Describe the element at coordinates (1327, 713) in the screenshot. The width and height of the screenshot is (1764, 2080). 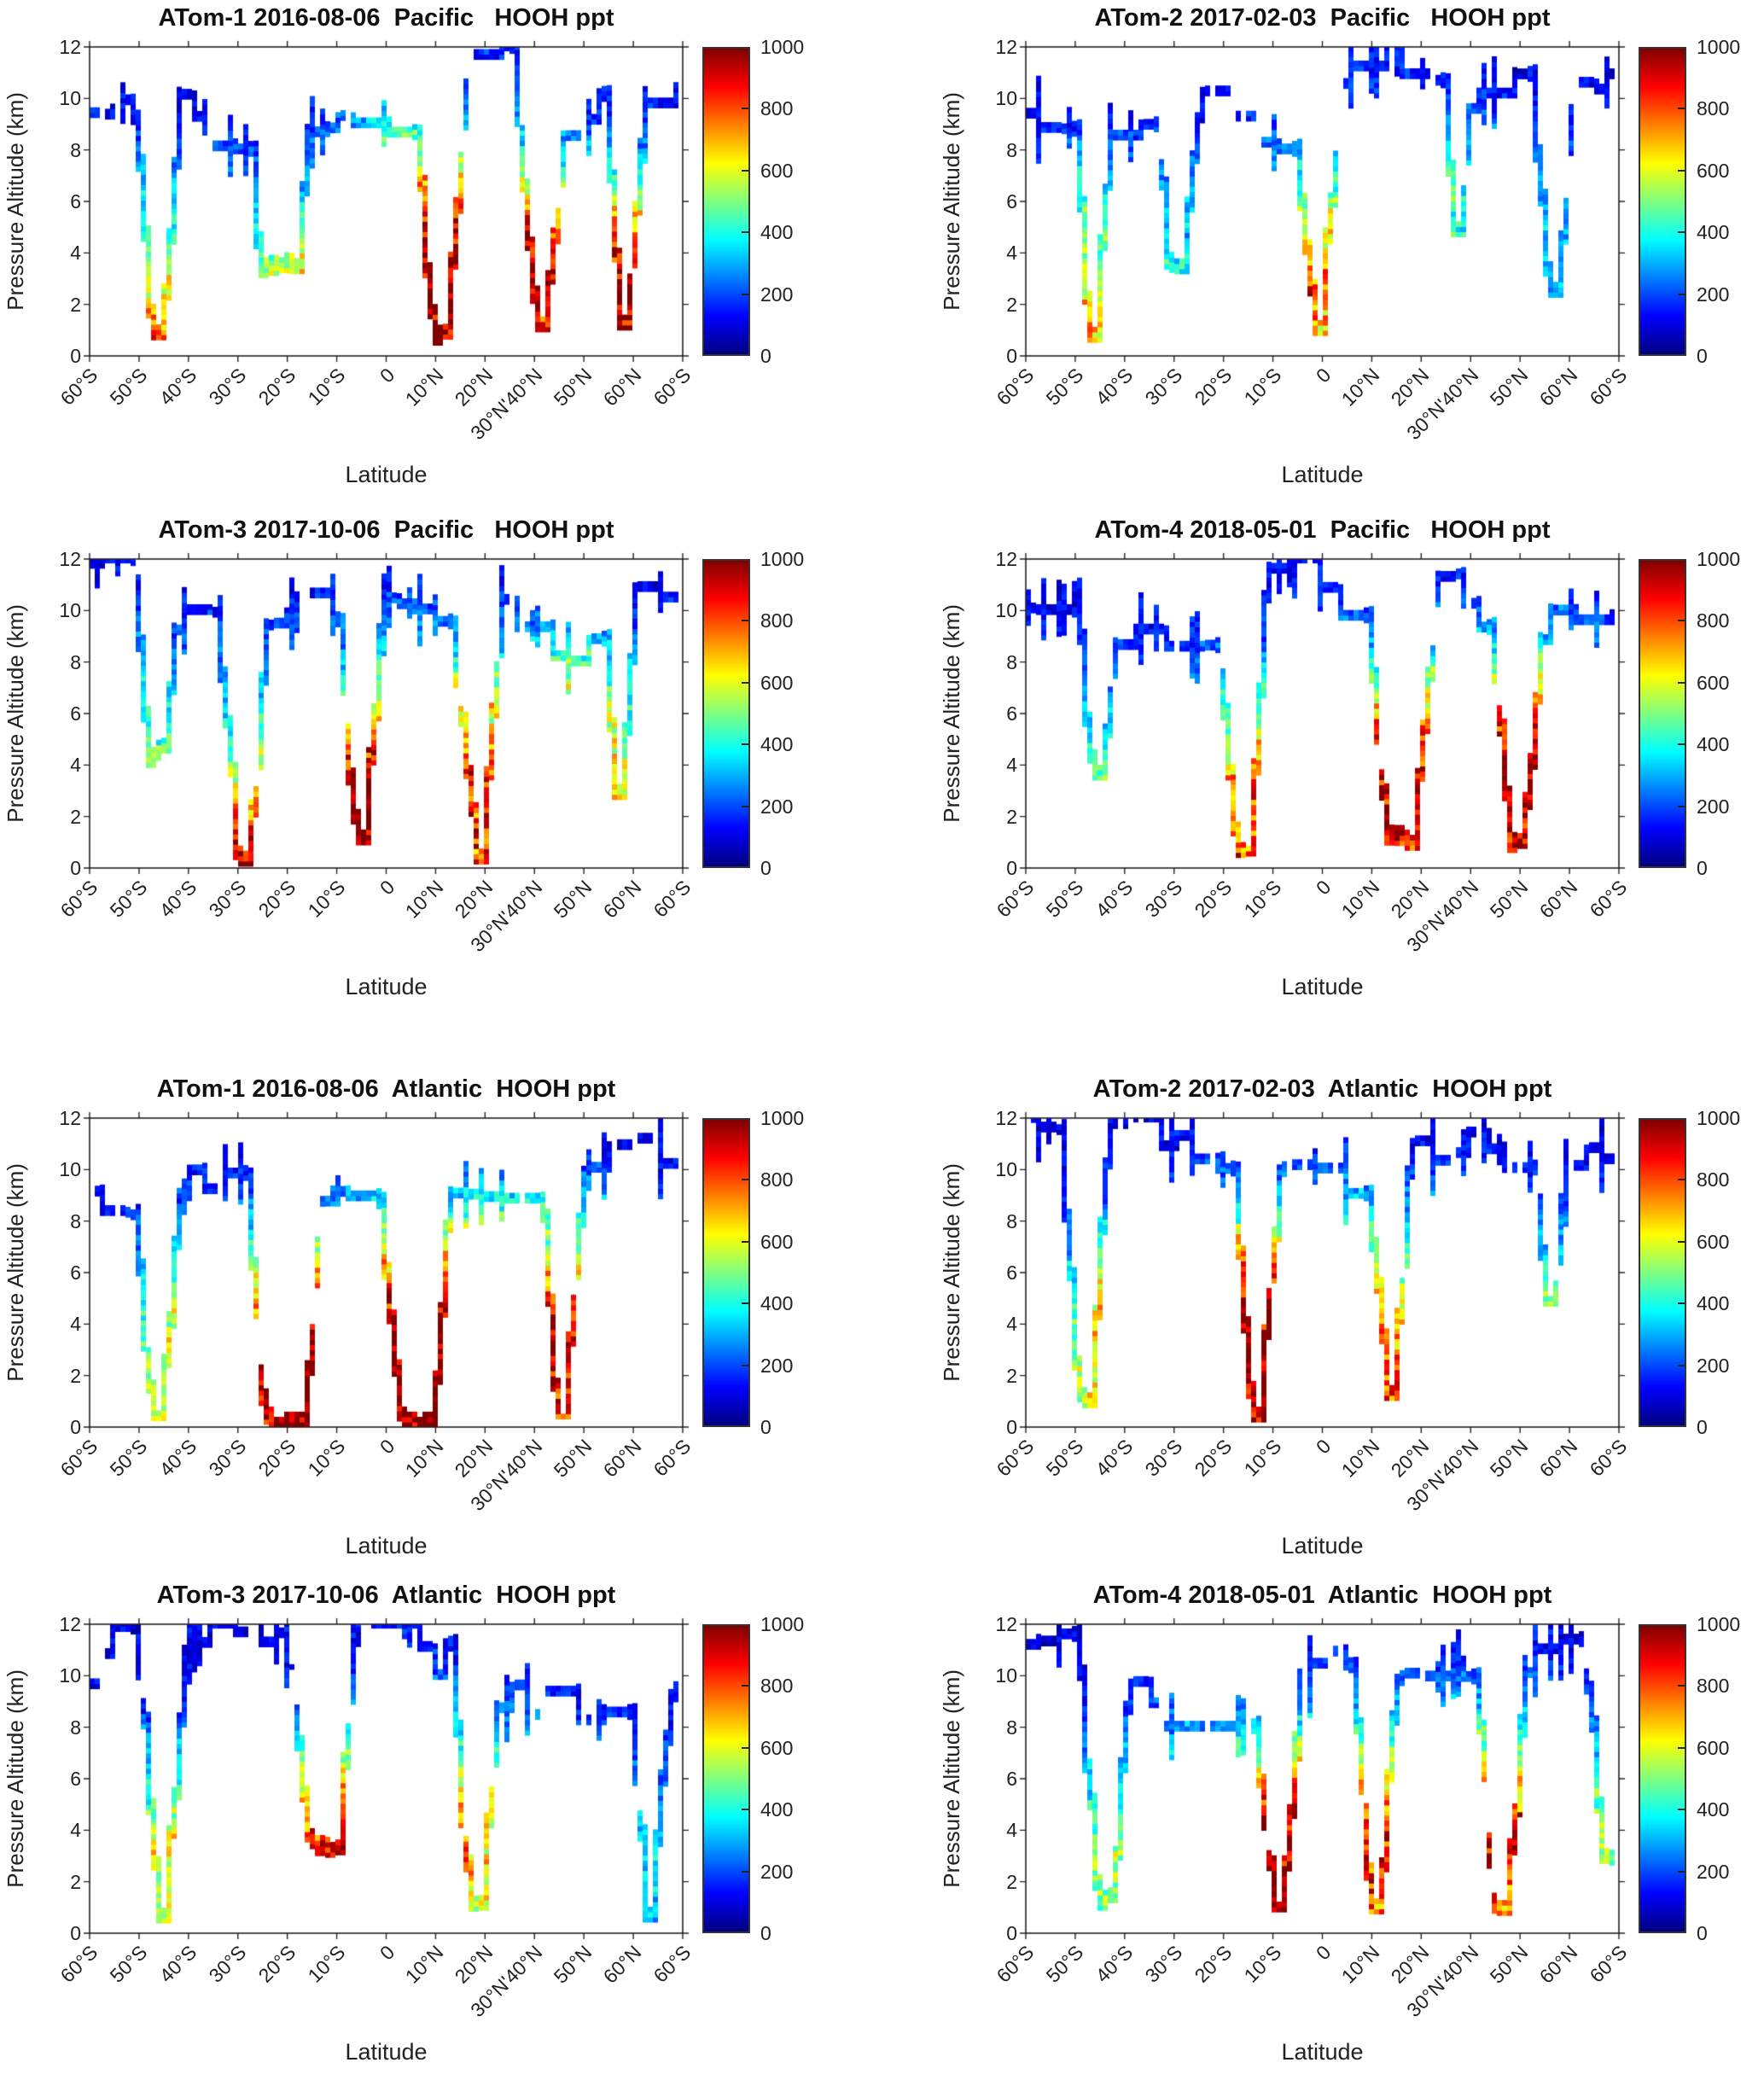
I see `heatmap-canvas-atom4-pacific` at that location.